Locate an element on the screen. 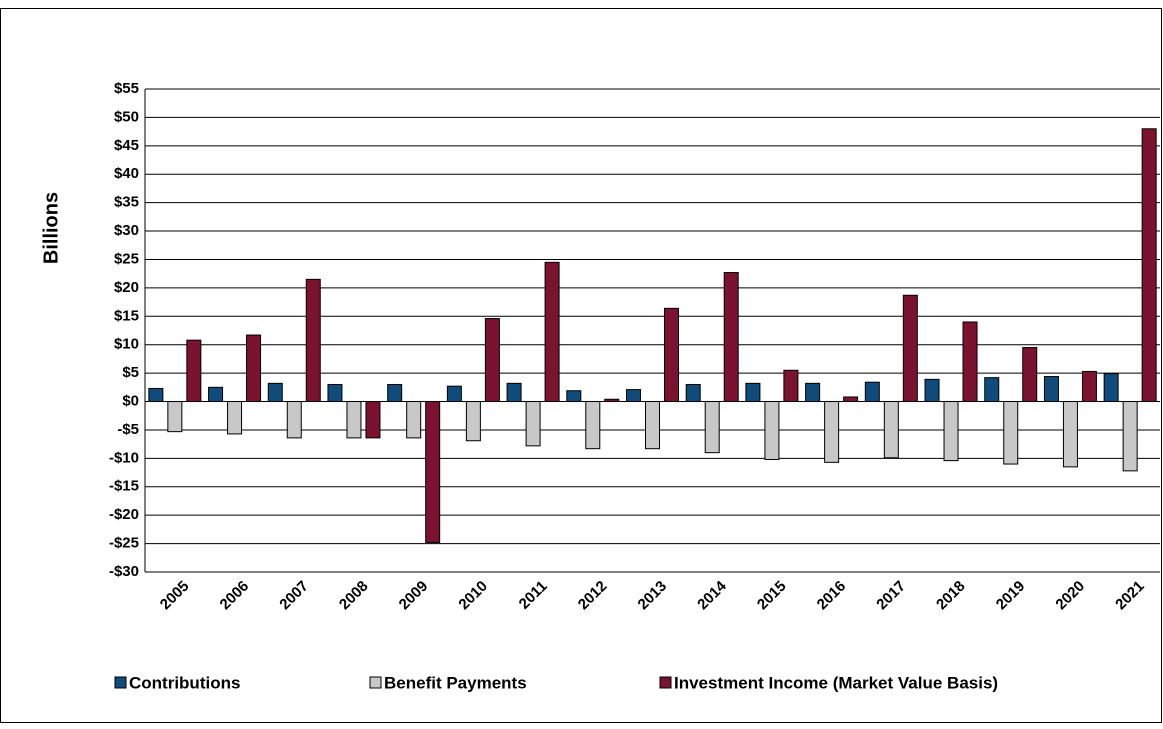  legend-label: Investment Income (Market Value Basis) is located at coordinates (836, 682).